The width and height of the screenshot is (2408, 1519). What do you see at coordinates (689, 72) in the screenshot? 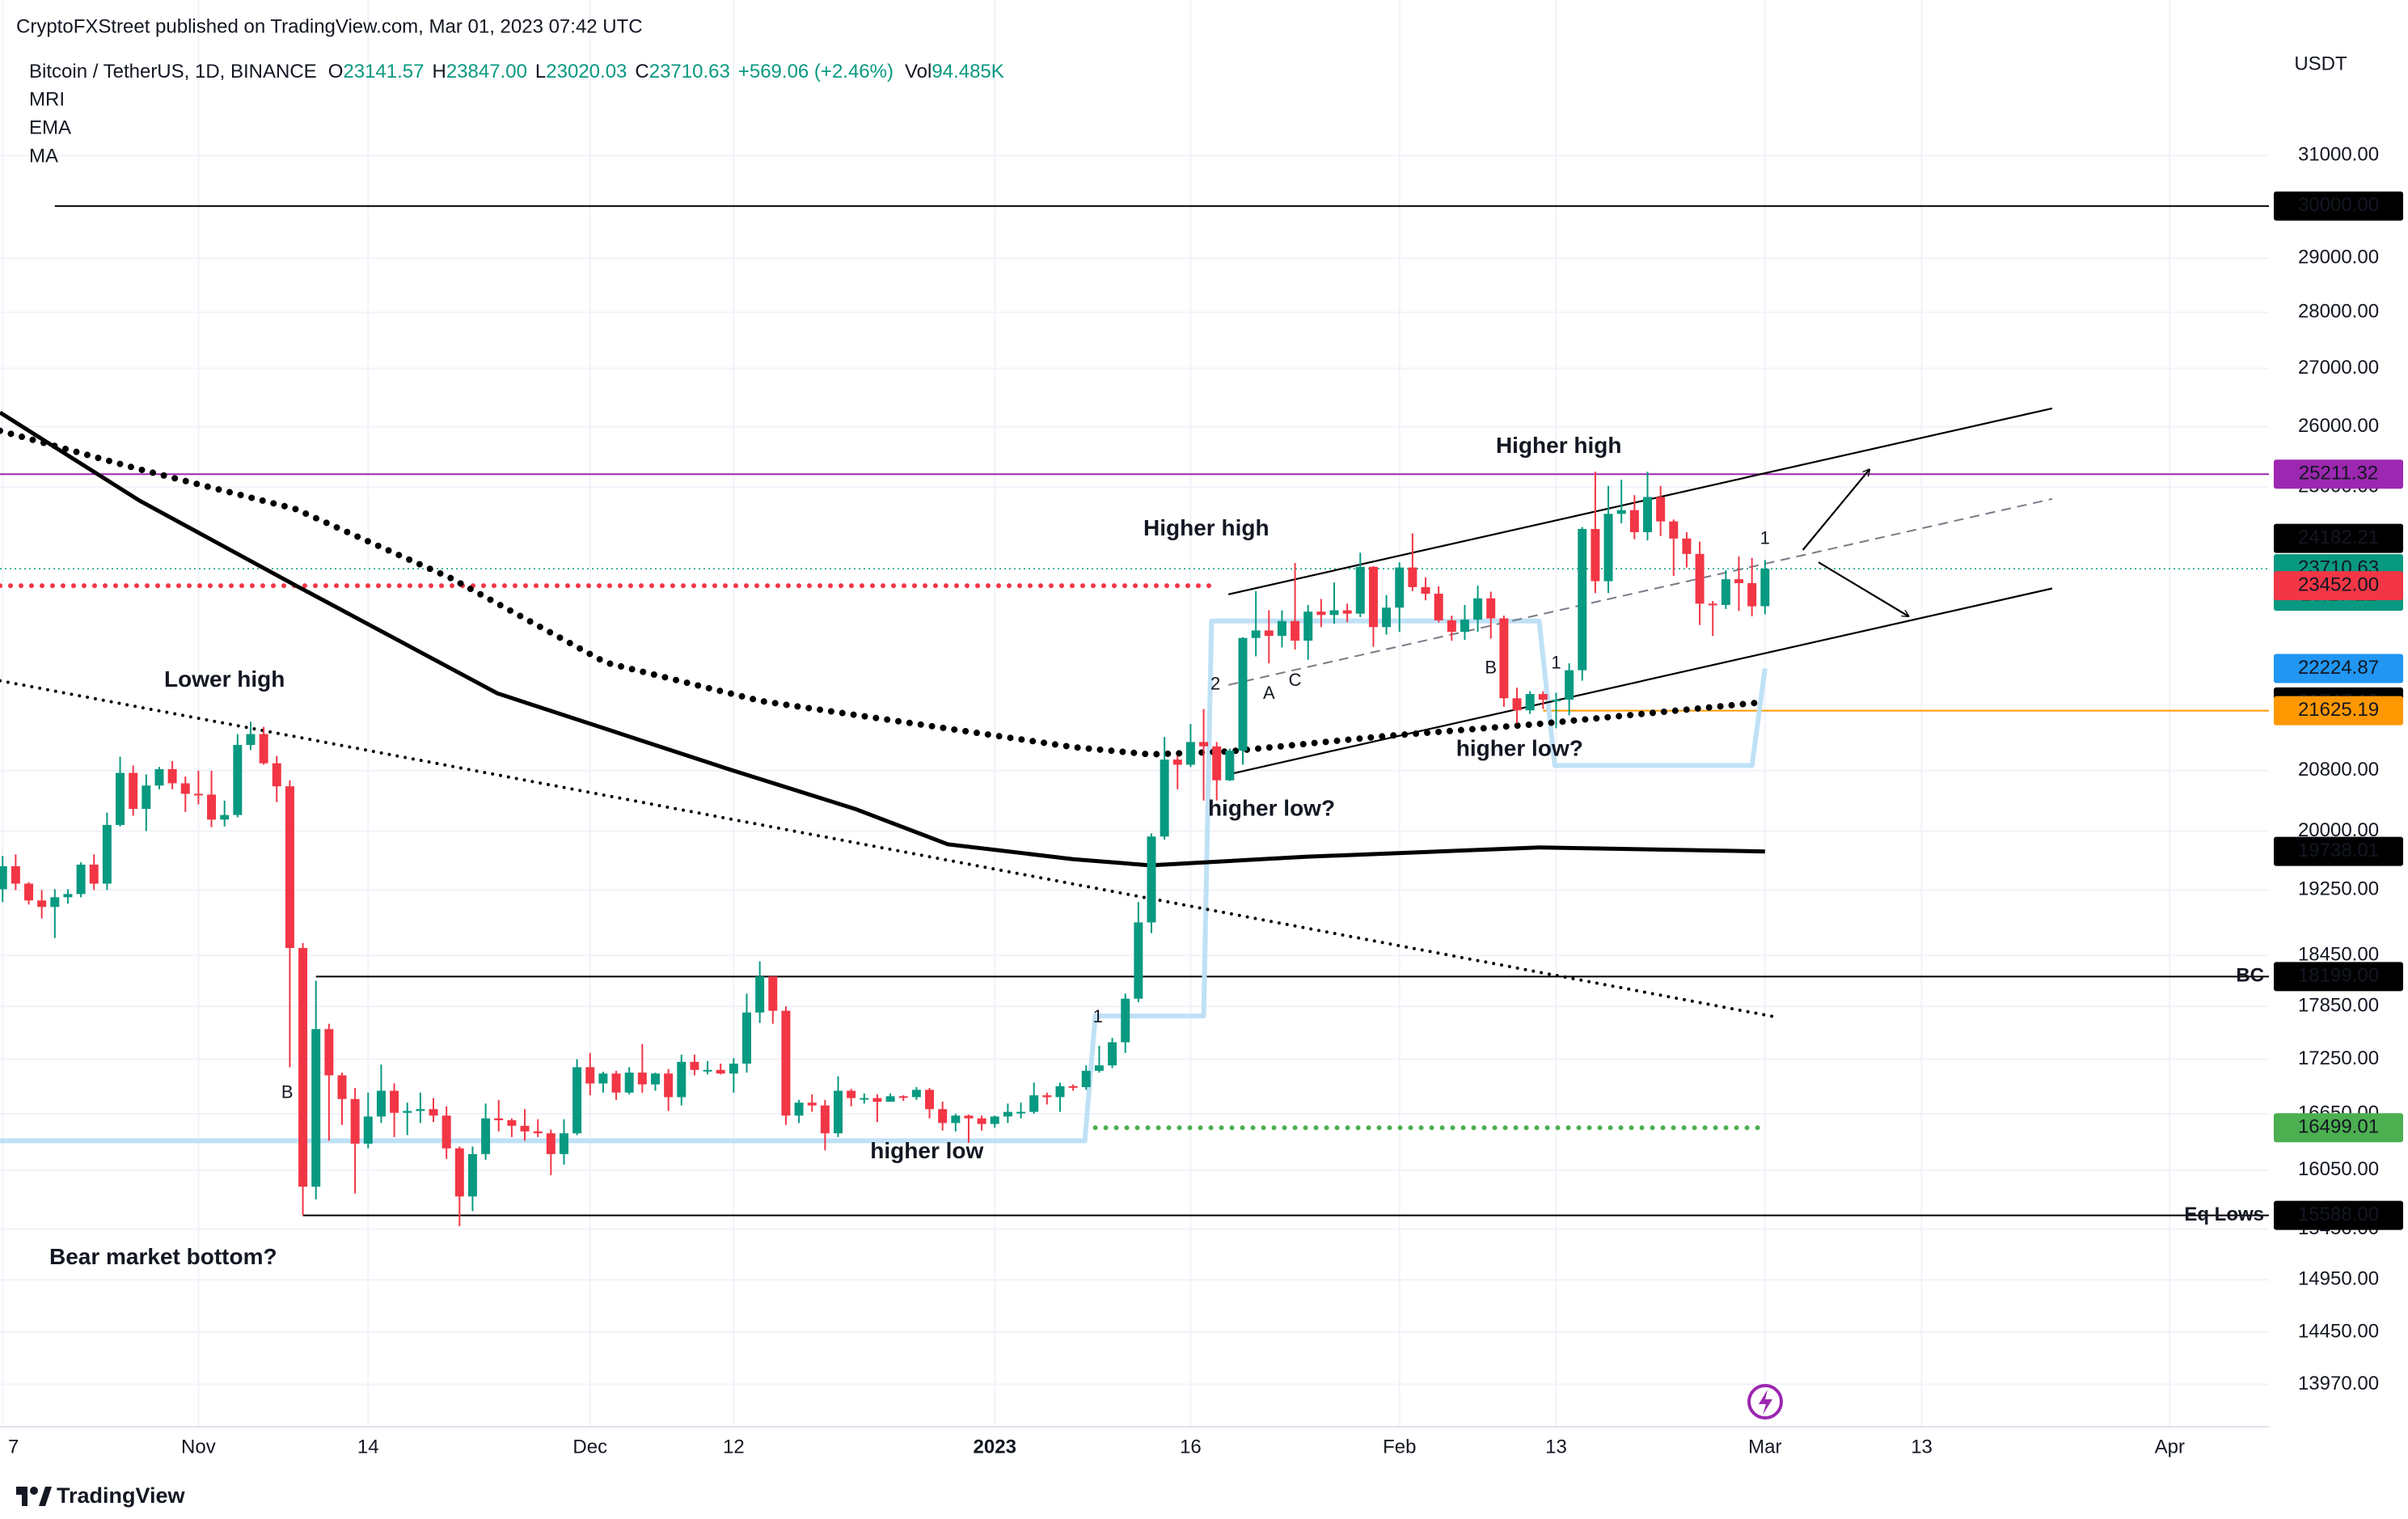
I see `ohlc-value: 23710.63` at bounding box center [689, 72].